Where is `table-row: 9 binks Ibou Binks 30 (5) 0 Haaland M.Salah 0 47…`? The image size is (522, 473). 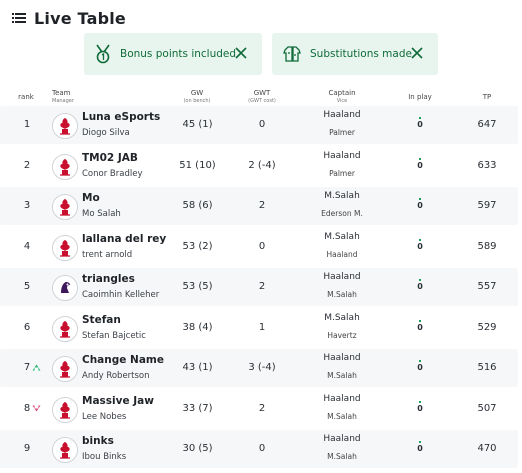
table-row: 9 binks Ibou Binks 30 (5) 0 Haaland M.Salah 0 47… is located at coordinates (259, 449).